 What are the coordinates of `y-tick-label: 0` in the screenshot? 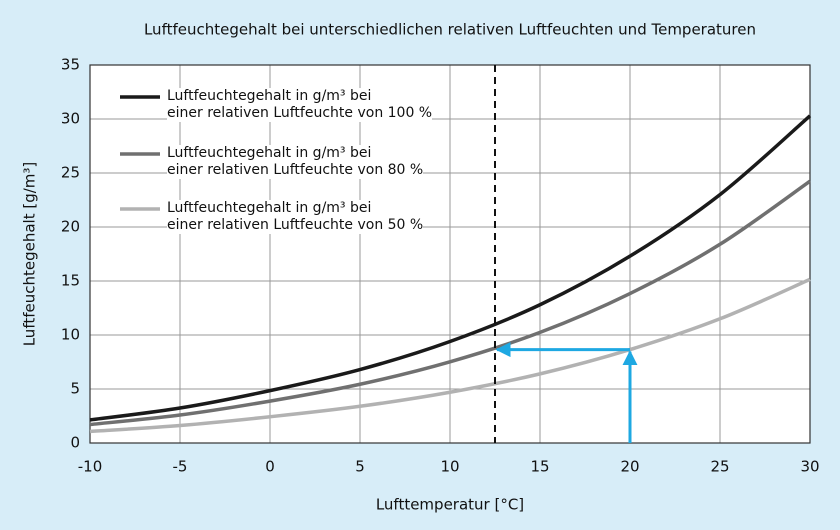 It's located at (75, 443).